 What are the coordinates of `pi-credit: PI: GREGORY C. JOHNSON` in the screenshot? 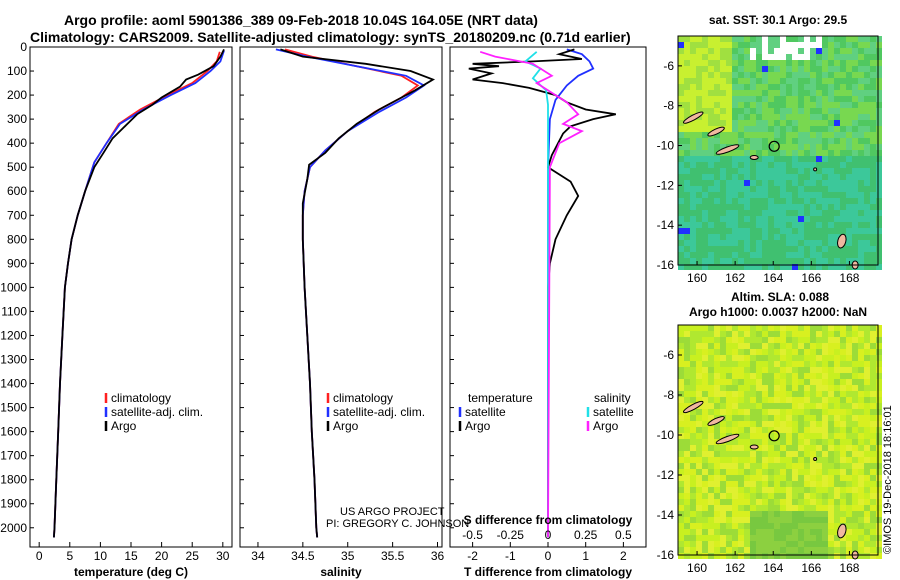 It's located at (398, 524).